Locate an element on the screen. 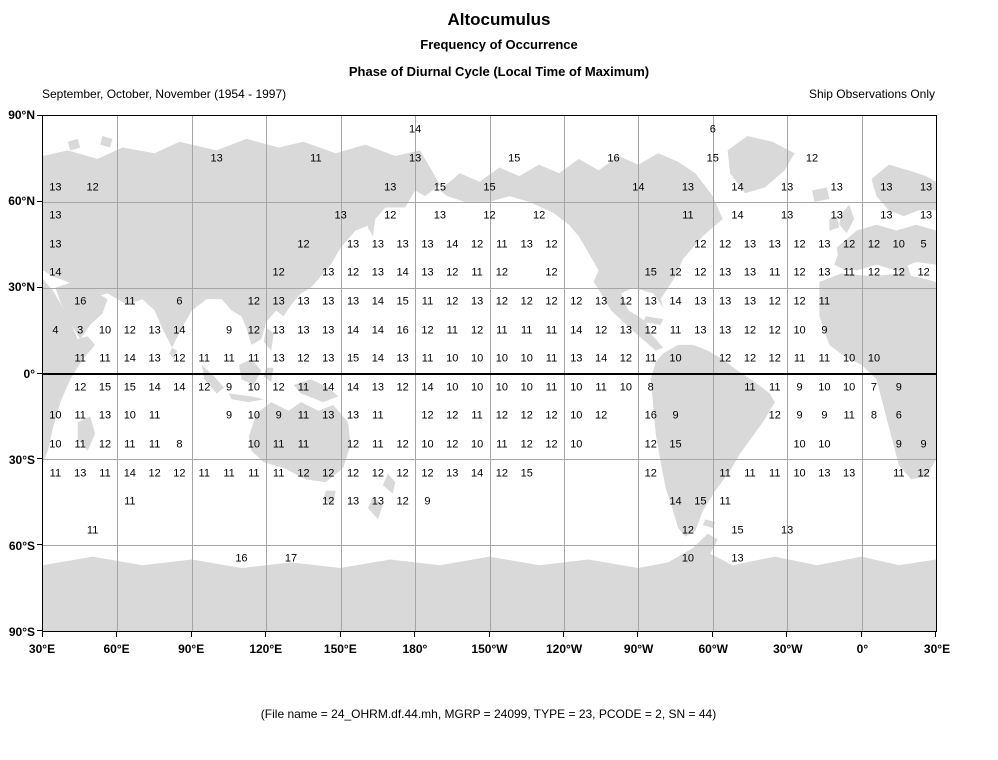  y-axis-tick is located at coordinates (39, 373).